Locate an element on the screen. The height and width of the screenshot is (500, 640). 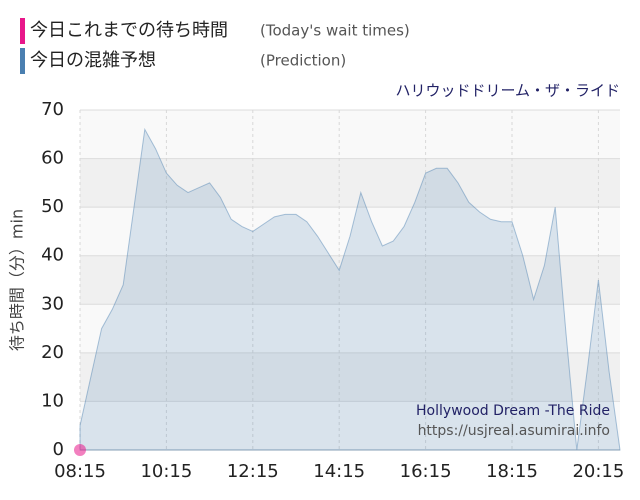
legend-note: (Today's wait times) is located at coordinates (335, 31).